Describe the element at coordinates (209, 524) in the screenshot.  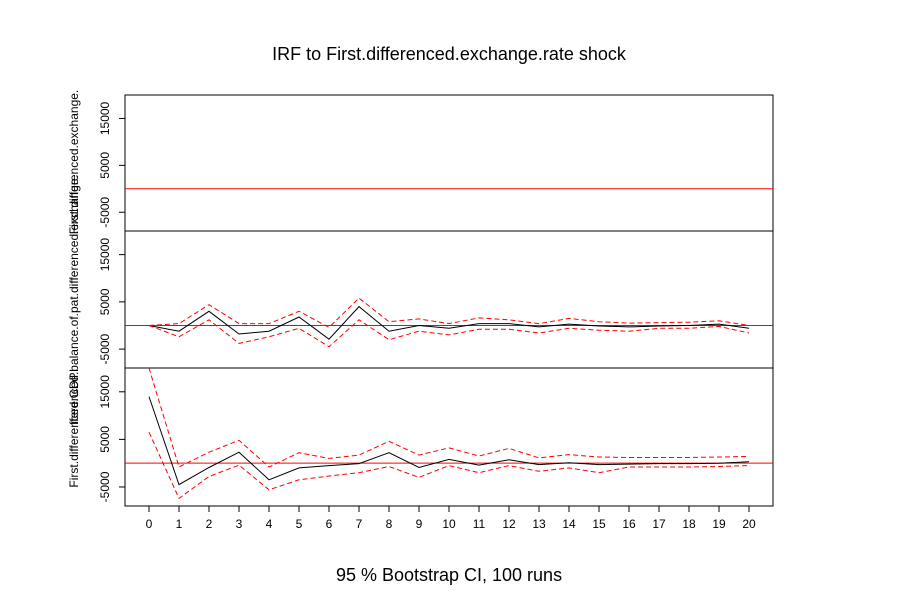
I see `x-tick-label: 2` at that location.